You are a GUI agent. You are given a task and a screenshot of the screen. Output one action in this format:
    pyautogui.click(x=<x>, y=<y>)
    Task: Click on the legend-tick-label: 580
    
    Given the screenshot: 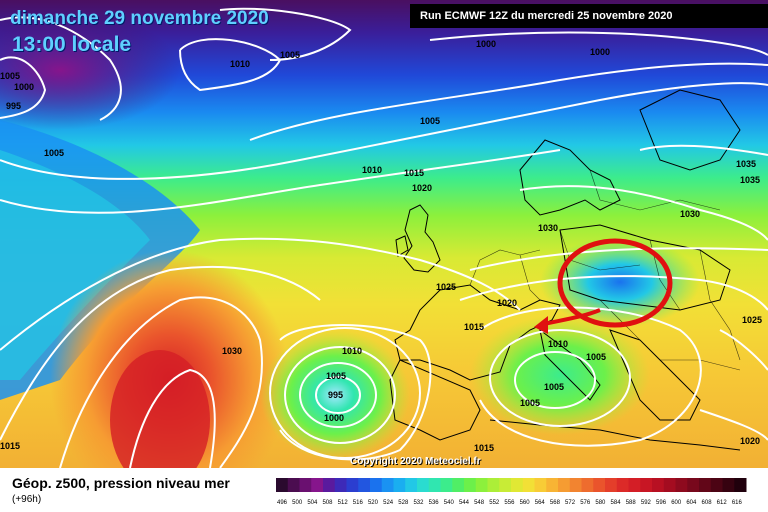 What is the action you would take?
    pyautogui.click(x=600, y=503)
    